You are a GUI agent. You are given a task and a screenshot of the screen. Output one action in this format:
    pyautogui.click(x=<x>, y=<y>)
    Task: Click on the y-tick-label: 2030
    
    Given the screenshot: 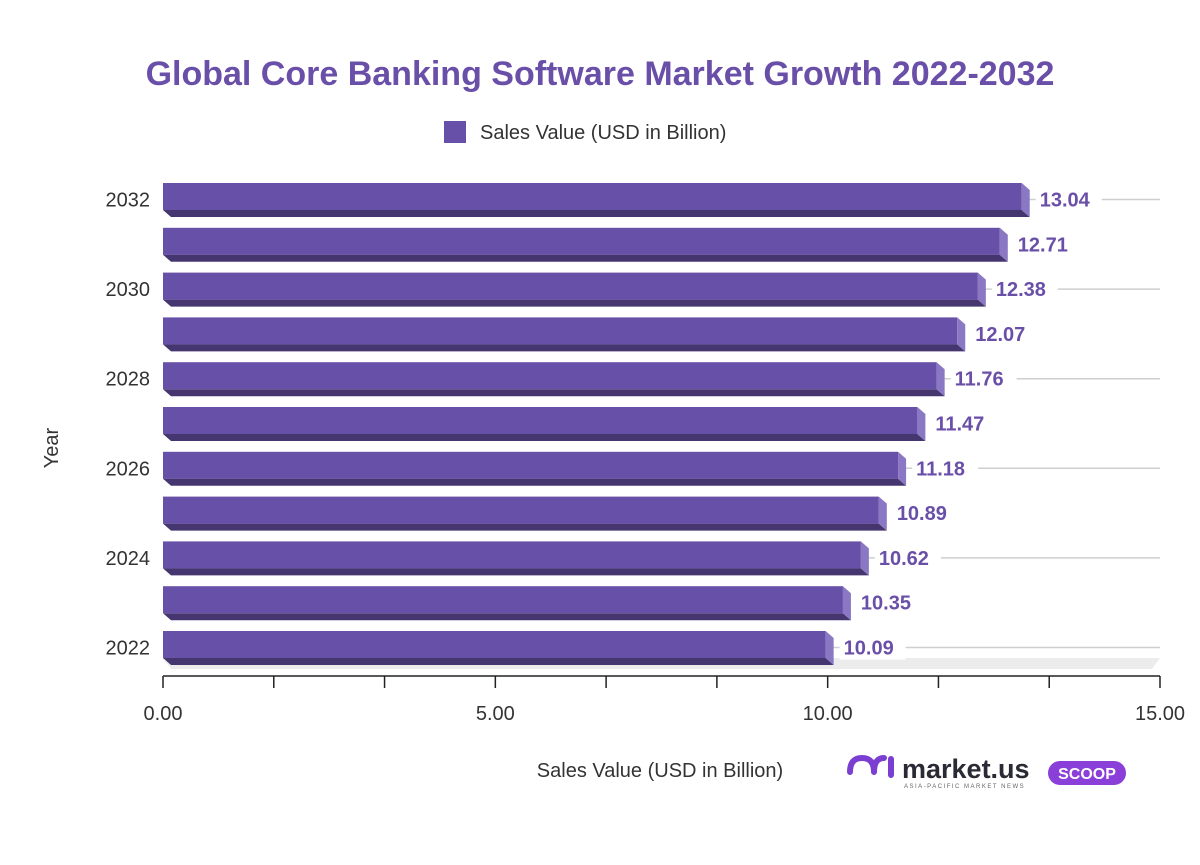 What is the action you would take?
    pyautogui.click(x=128, y=290)
    